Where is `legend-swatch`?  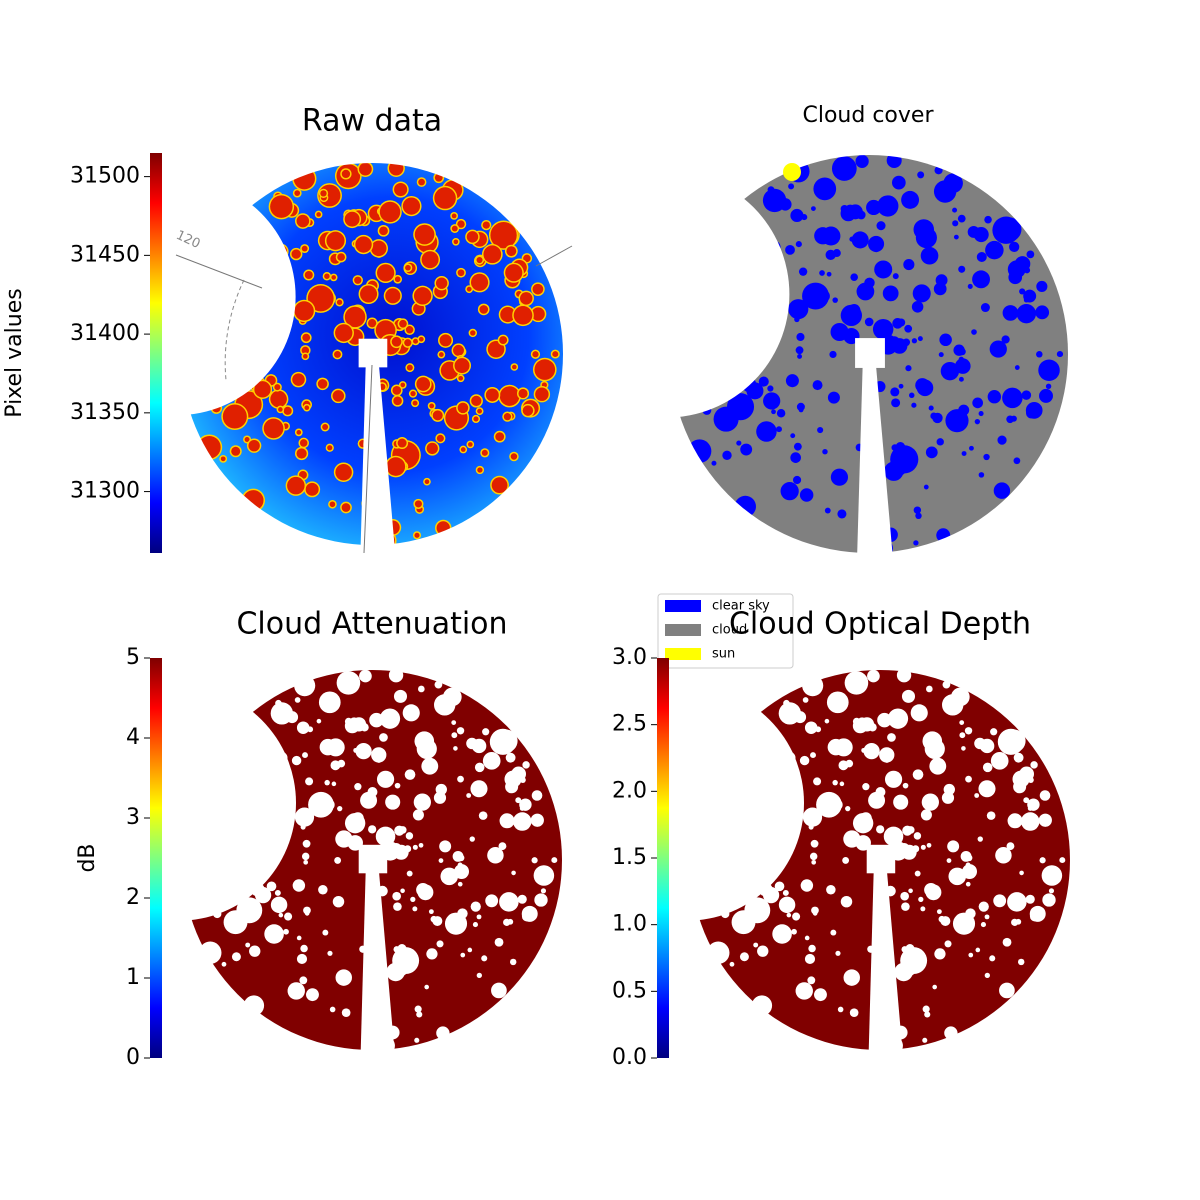 legend-swatch is located at coordinates (683, 606).